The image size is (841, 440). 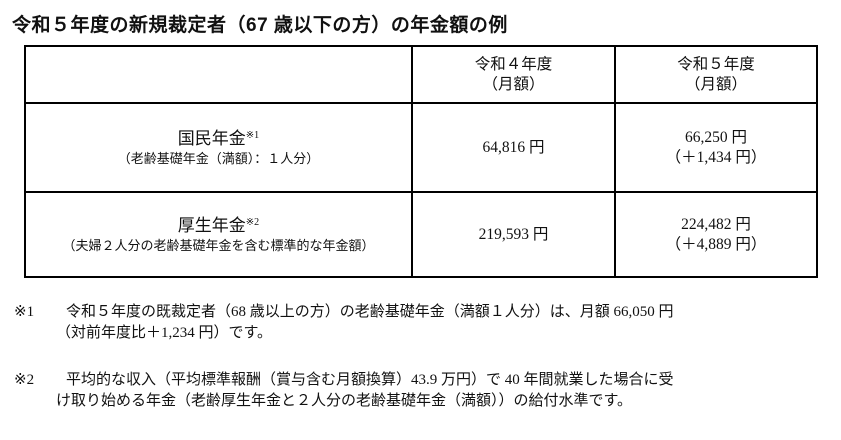 I want to click on note-mark: ※1, so click(x=252, y=135).